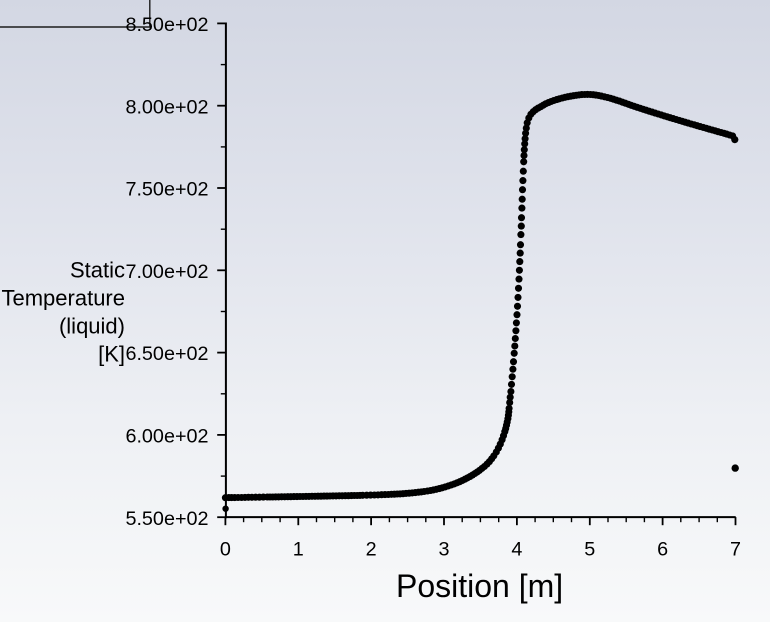  Describe the element at coordinates (166, 437) in the screenshot. I see `svg-text: 6.00e+02` at that location.